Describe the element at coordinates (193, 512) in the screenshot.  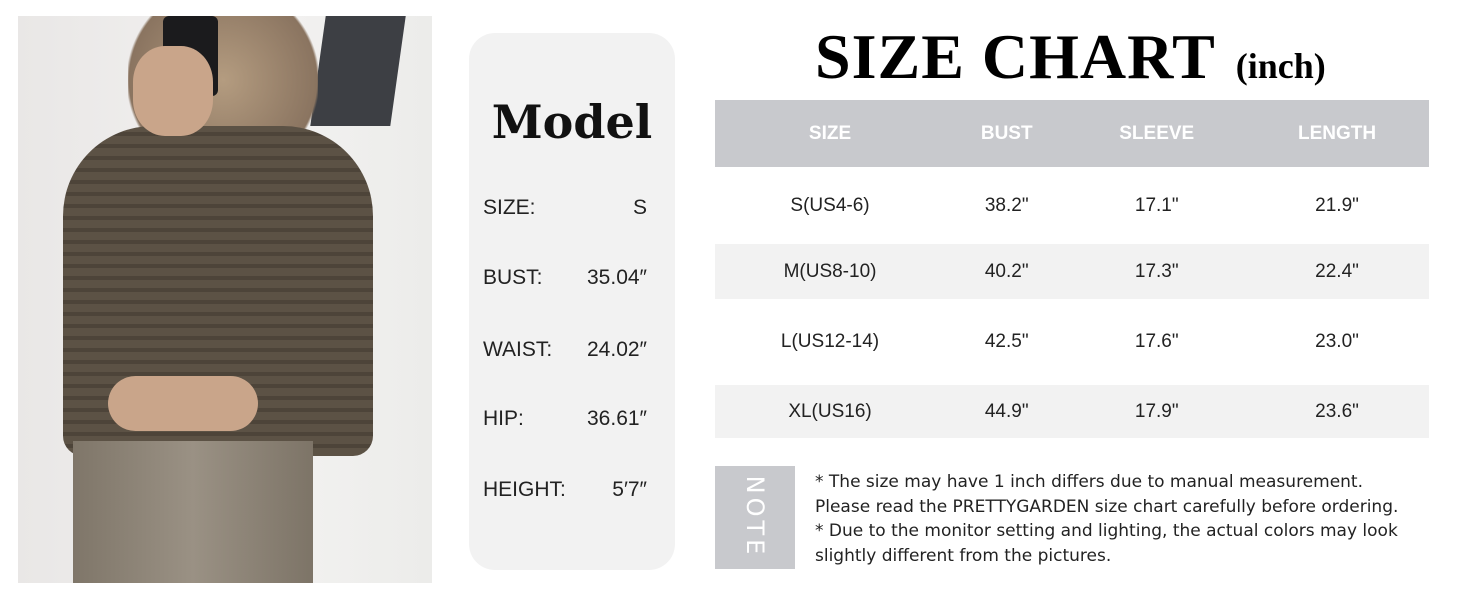
I see `pants-shape` at that location.